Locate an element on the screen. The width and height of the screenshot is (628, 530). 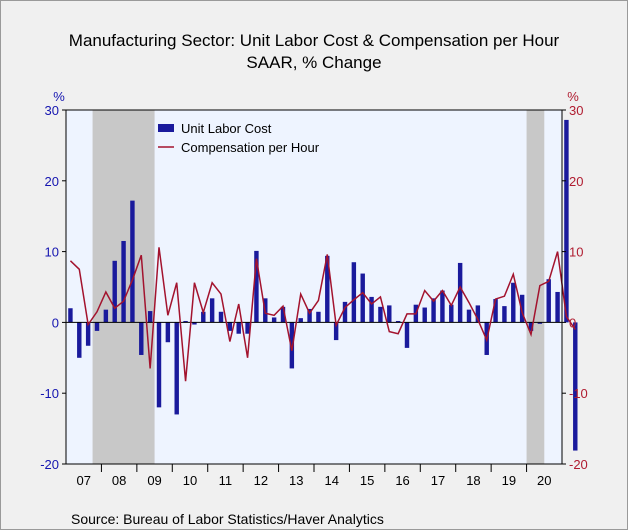
legend-swatch-unit-labor-cost is located at coordinates (166, 128).